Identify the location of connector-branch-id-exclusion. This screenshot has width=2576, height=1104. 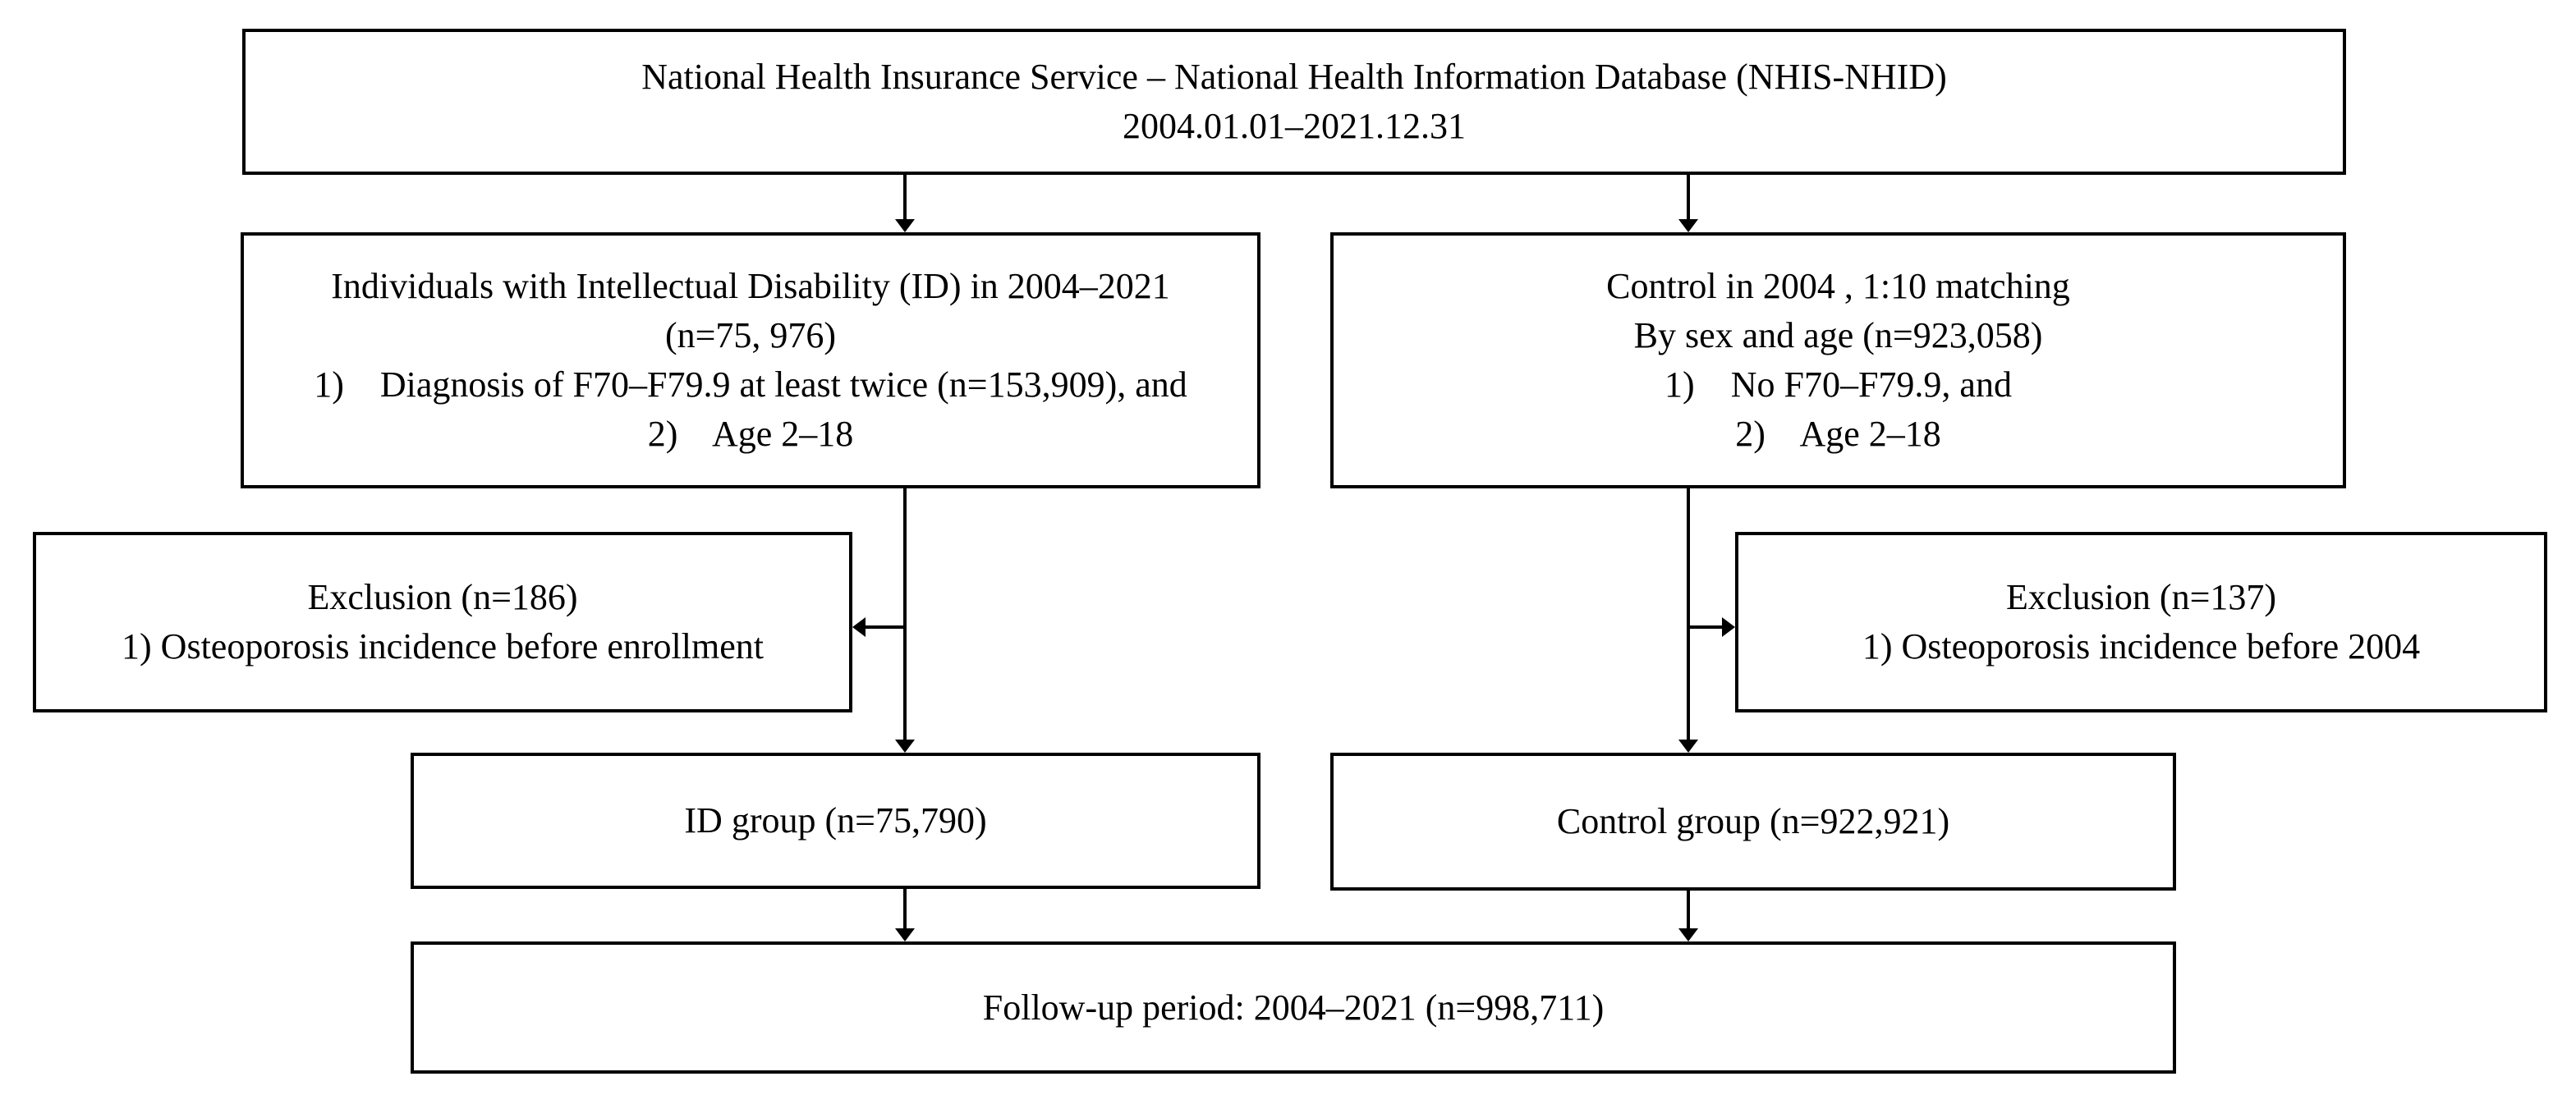
(885, 627).